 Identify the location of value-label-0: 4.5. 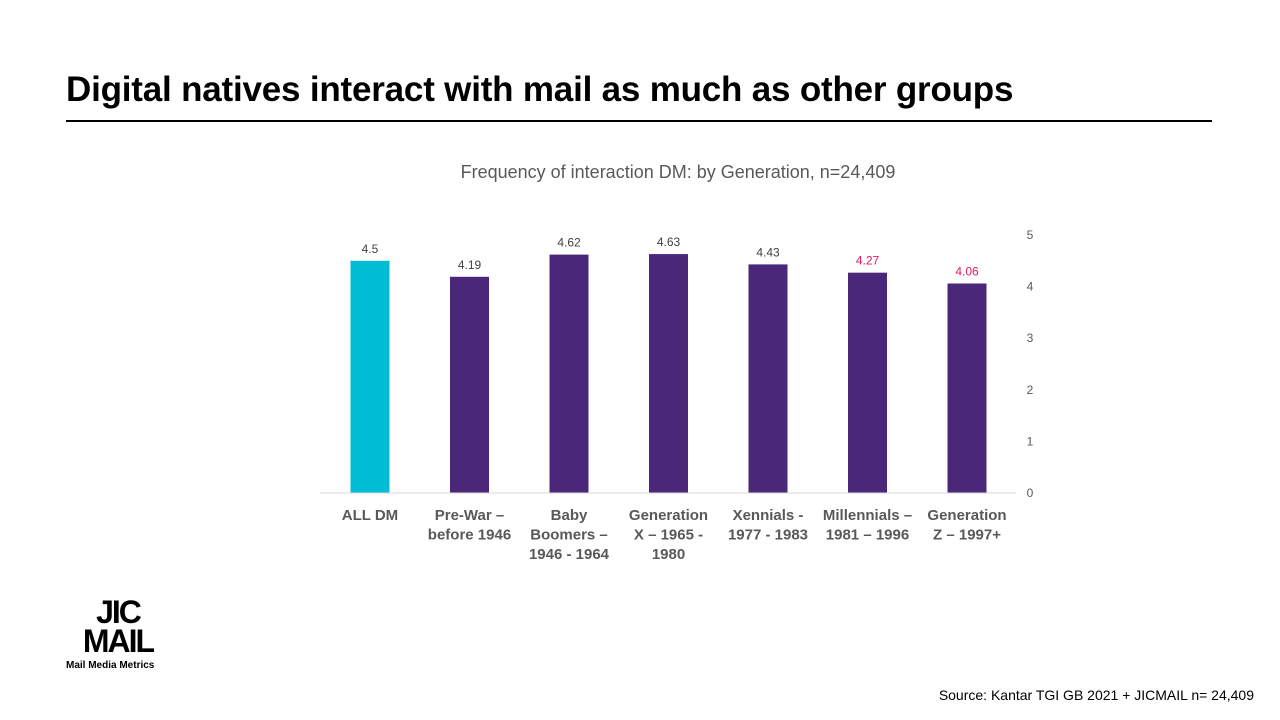
(370, 249).